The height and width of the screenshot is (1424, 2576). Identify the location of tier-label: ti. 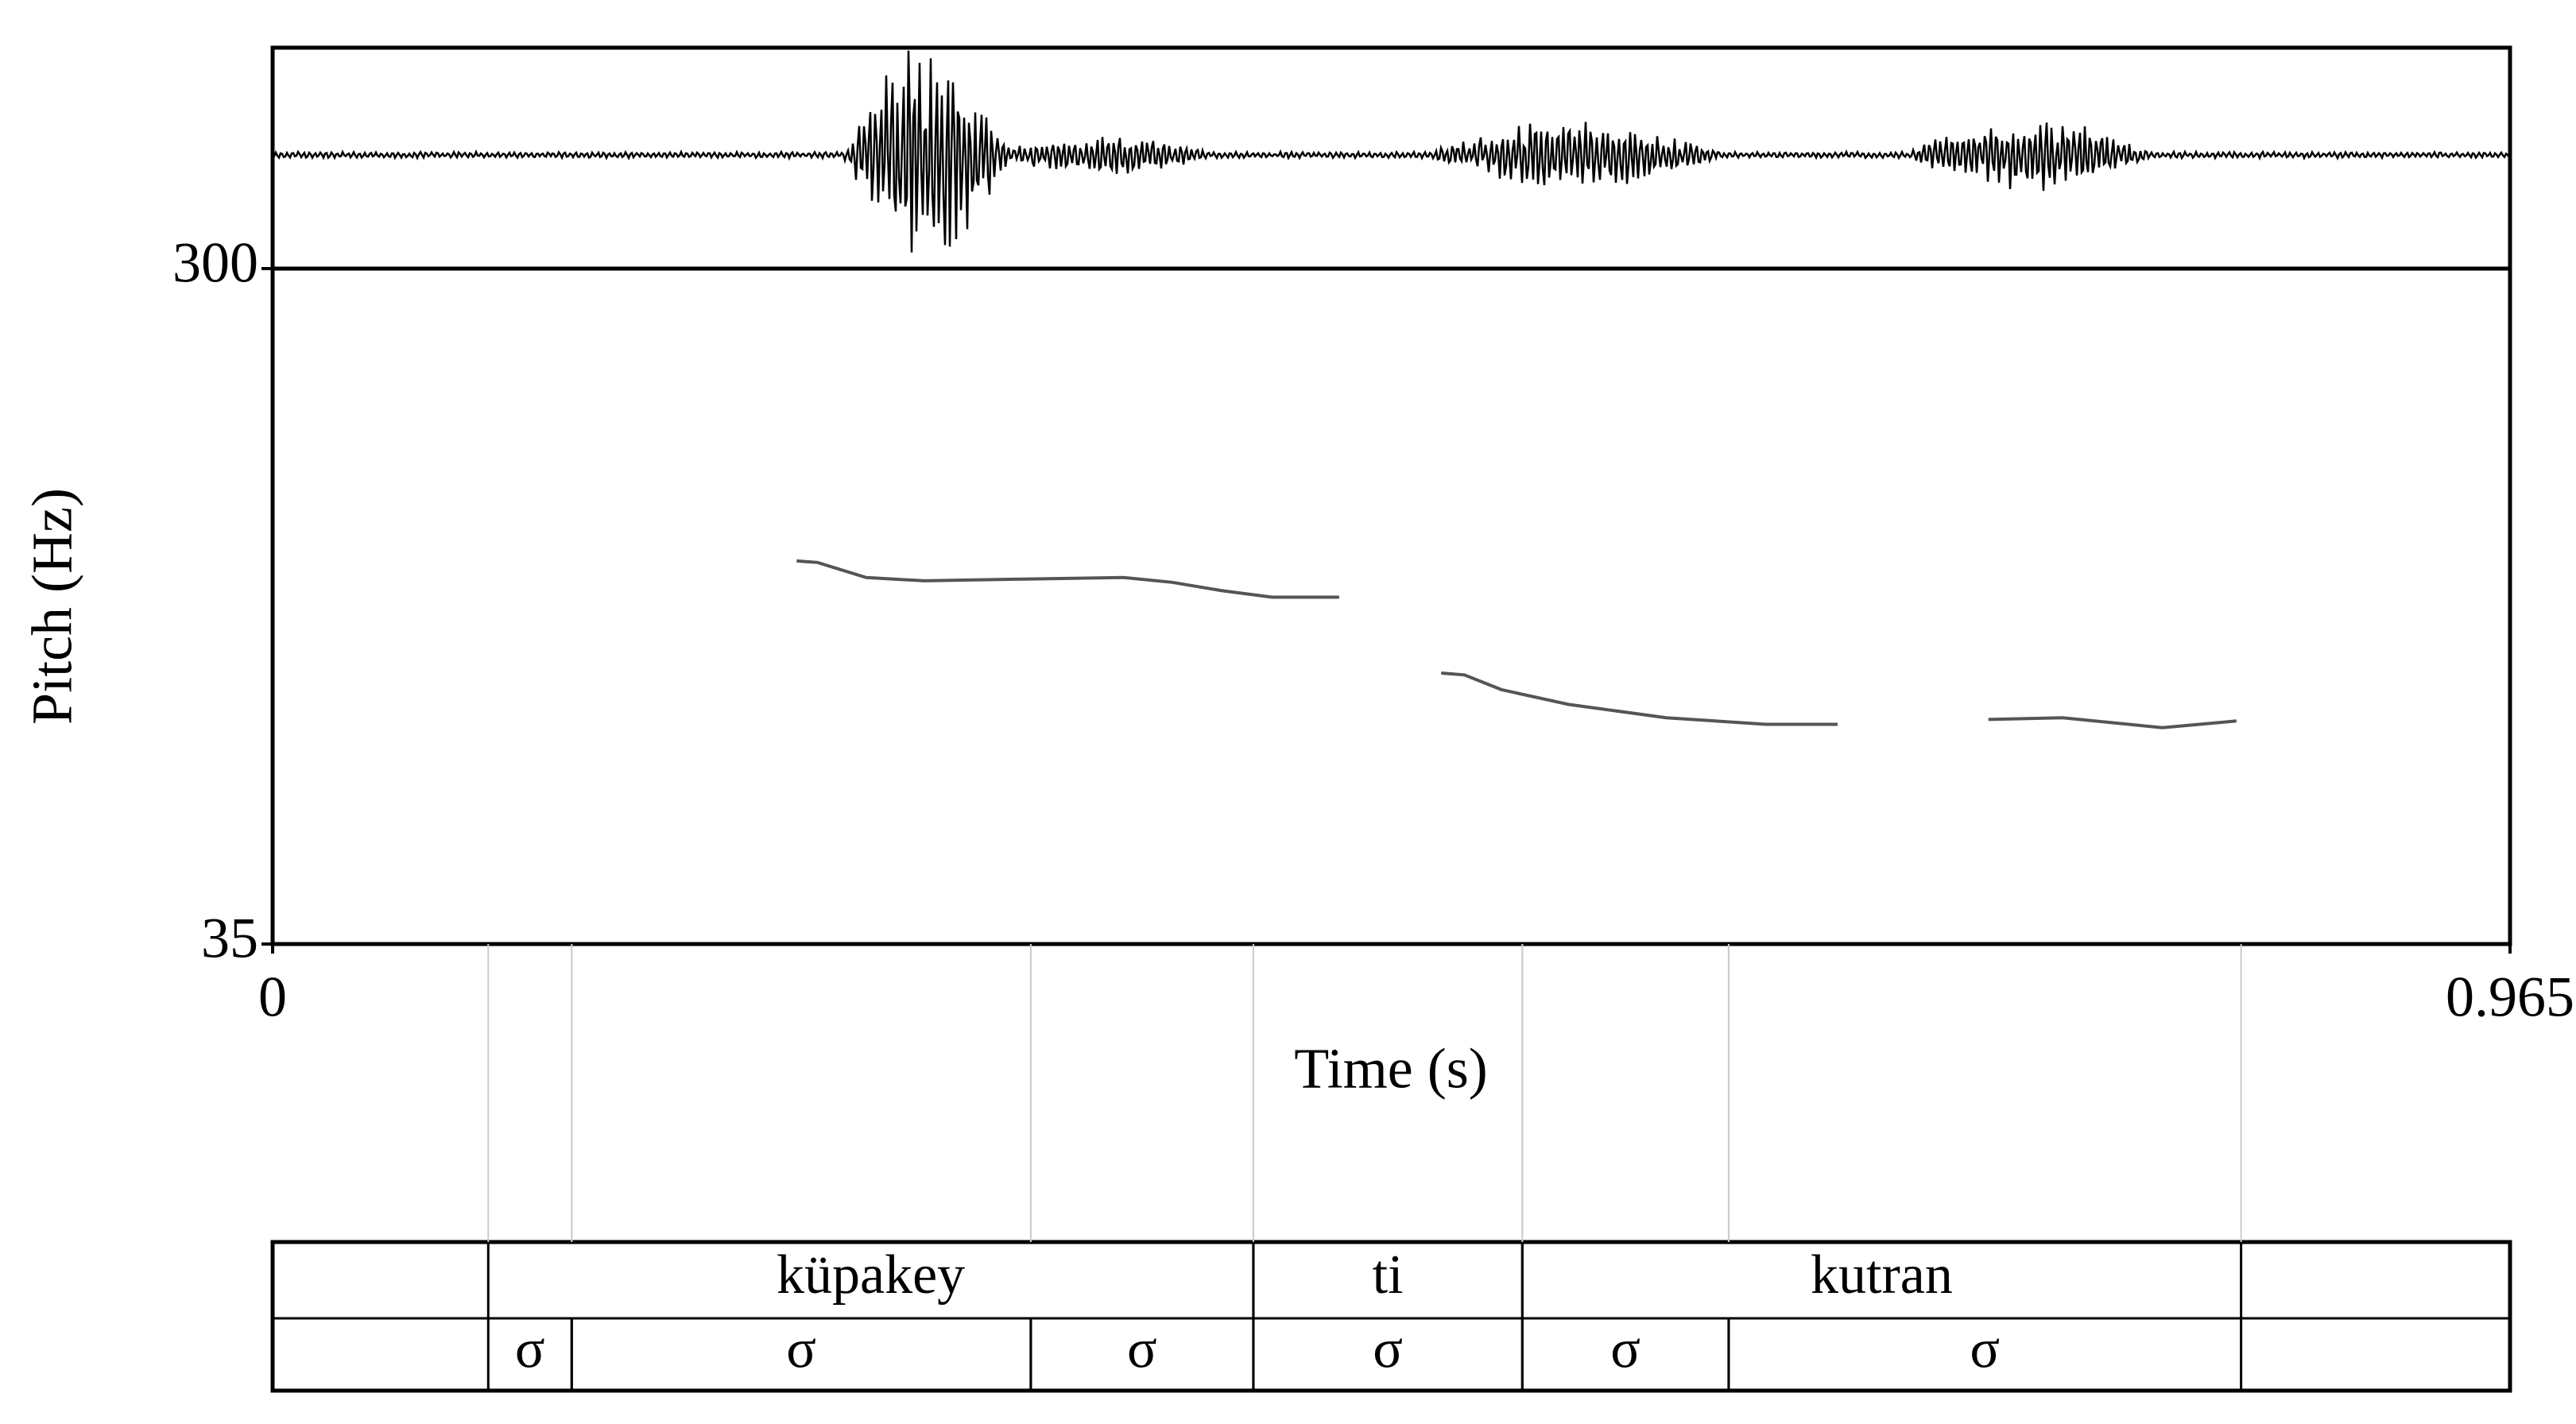
(1388, 1275).